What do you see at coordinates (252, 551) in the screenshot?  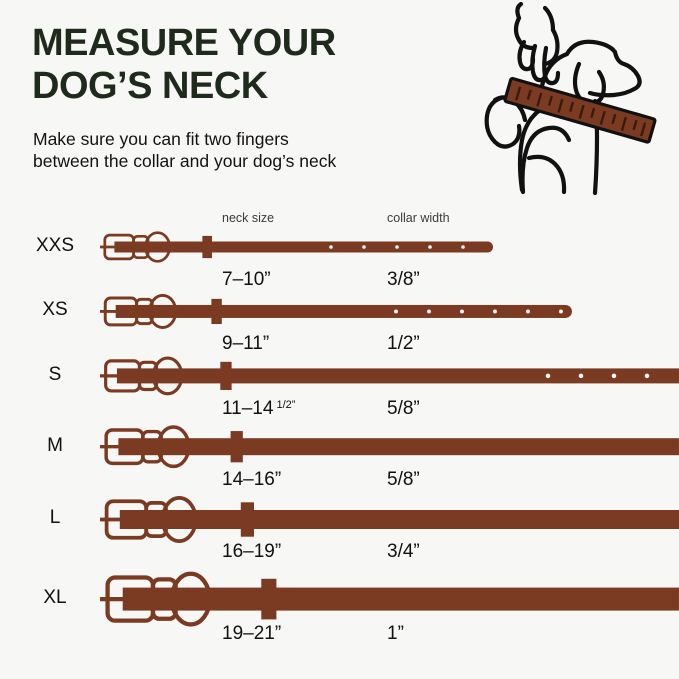 I see `neck-size-value-l: 16–19”` at bounding box center [252, 551].